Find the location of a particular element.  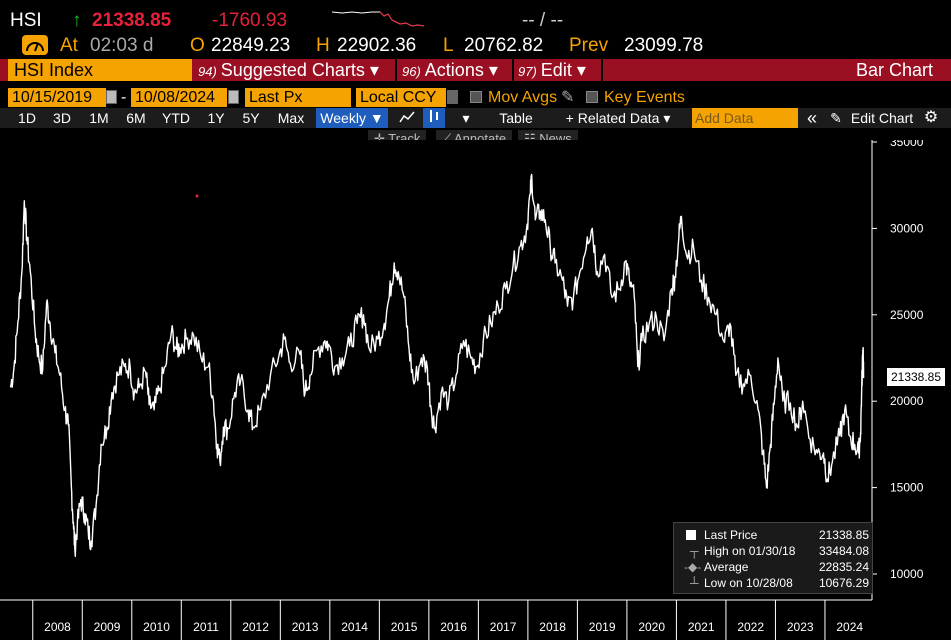

legend-row-high: ┬ High on 01/30/18 33484.08 is located at coordinates (773, 551).